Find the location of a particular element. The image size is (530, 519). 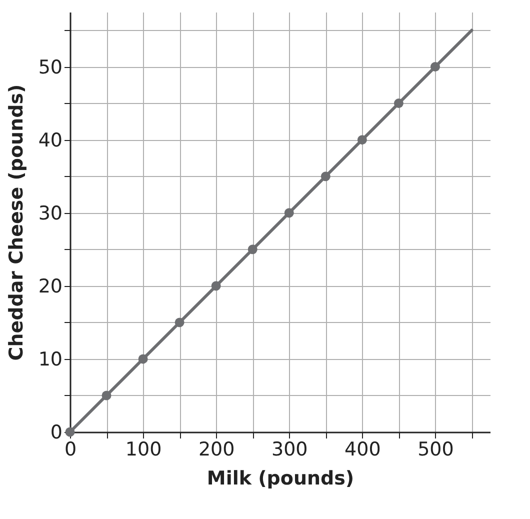

x-tick-label: 100 is located at coordinates (143, 449).